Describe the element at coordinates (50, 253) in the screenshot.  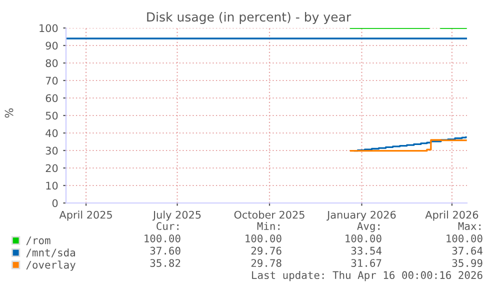
I see `legend-label: /mnt/sda` at that location.